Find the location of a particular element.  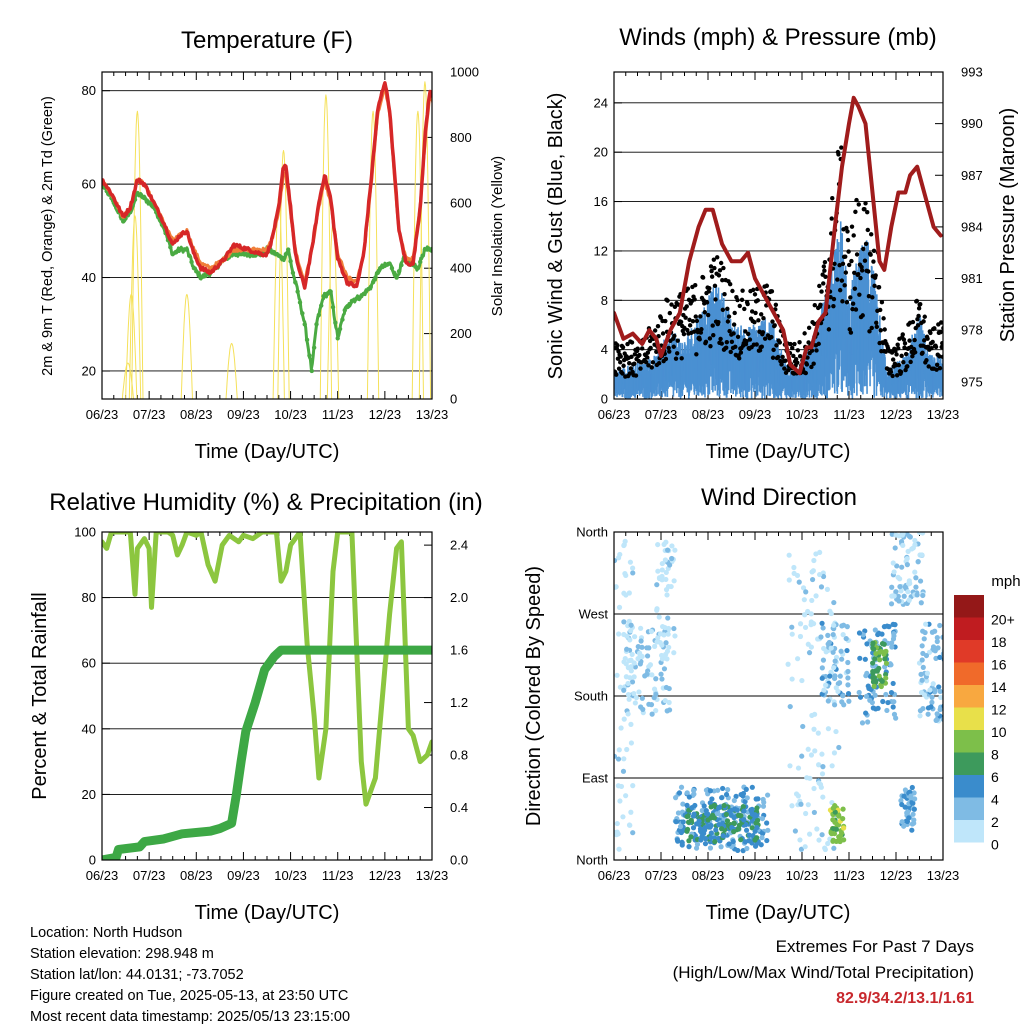

temperature-ytick-label: 80 is located at coordinates (89, 90).